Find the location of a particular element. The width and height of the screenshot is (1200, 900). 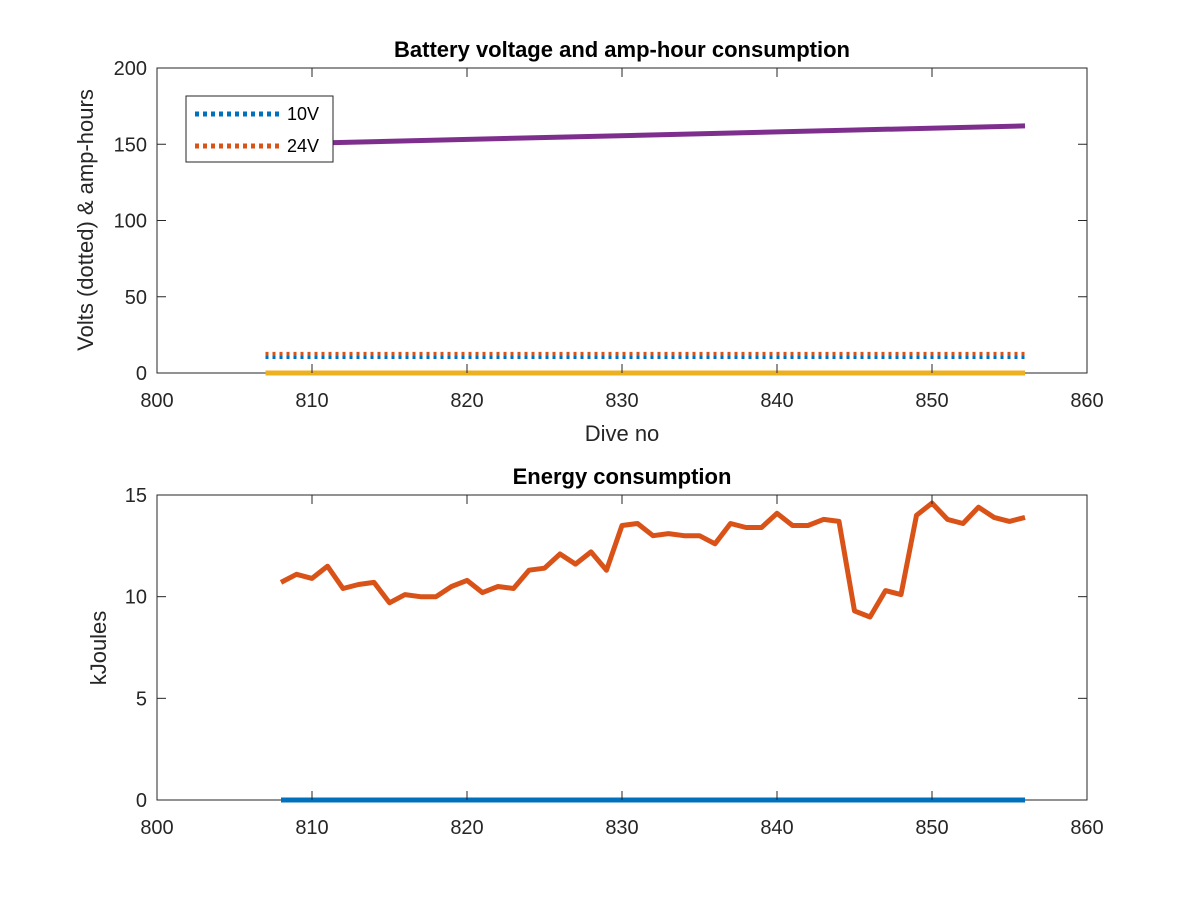

voltage-y-tick-label: 150 is located at coordinates (130, 145).